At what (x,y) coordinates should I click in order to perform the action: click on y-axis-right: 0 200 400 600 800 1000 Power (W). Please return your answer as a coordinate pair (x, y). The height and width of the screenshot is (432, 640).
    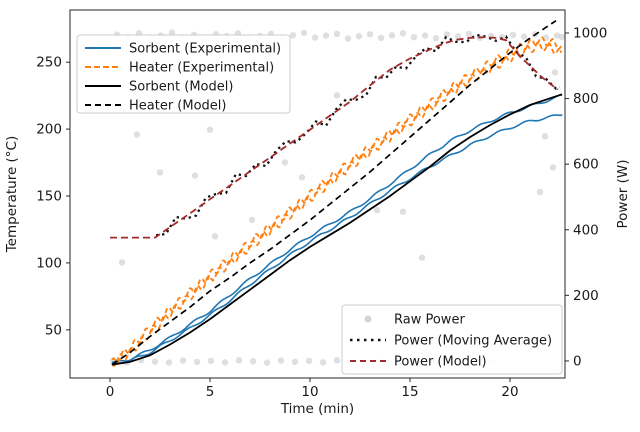
    Looking at the image, I should click on (598, 197).